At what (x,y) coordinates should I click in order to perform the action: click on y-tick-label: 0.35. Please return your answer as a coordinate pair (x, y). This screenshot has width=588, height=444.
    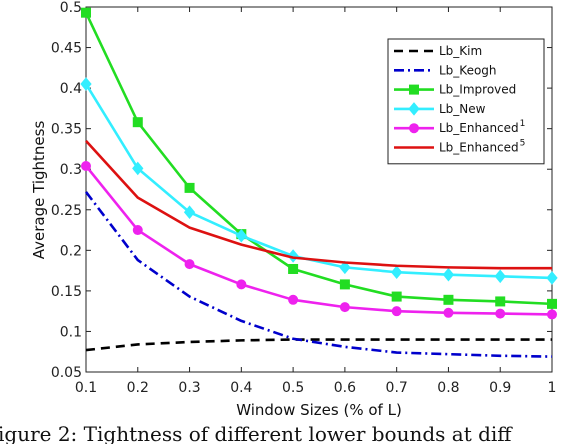
    Looking at the image, I should click on (66, 130).